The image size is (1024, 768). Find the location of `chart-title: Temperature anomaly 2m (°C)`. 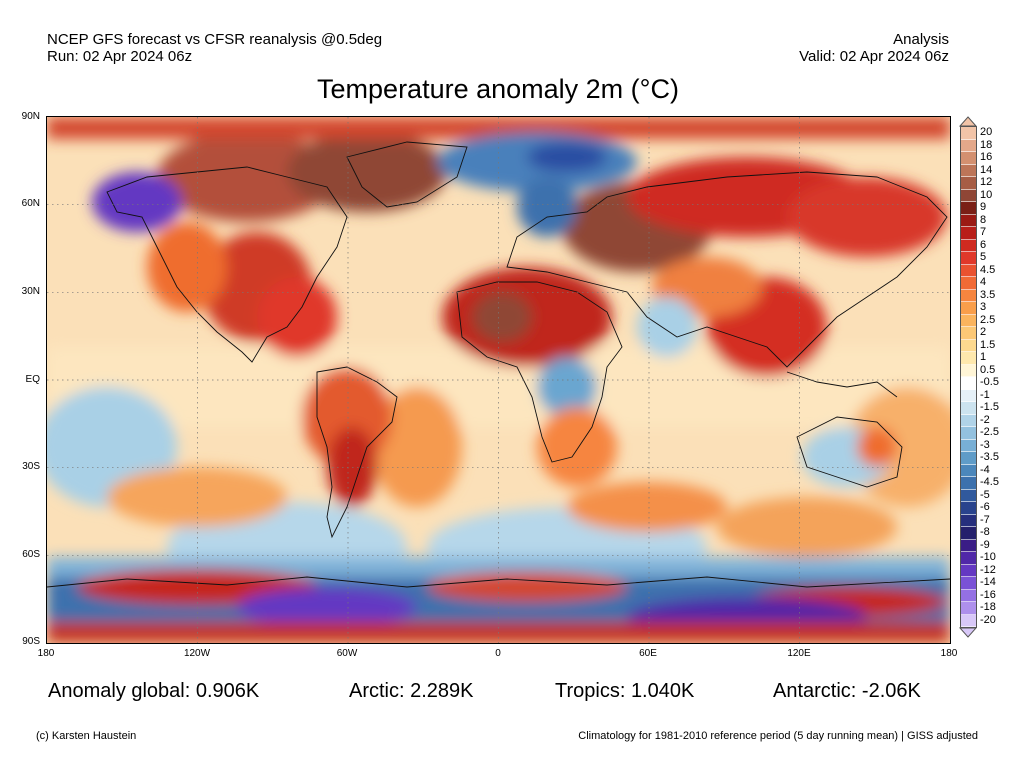

chart-title: Temperature anomaly 2m (°C) is located at coordinates (498, 89).